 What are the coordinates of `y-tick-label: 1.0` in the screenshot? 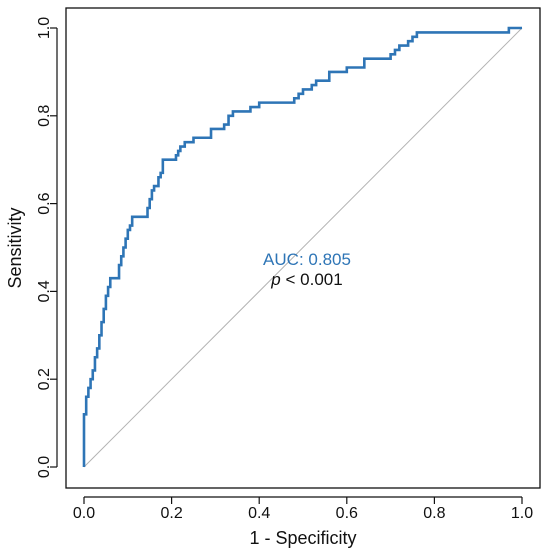 It's located at (44, 28).